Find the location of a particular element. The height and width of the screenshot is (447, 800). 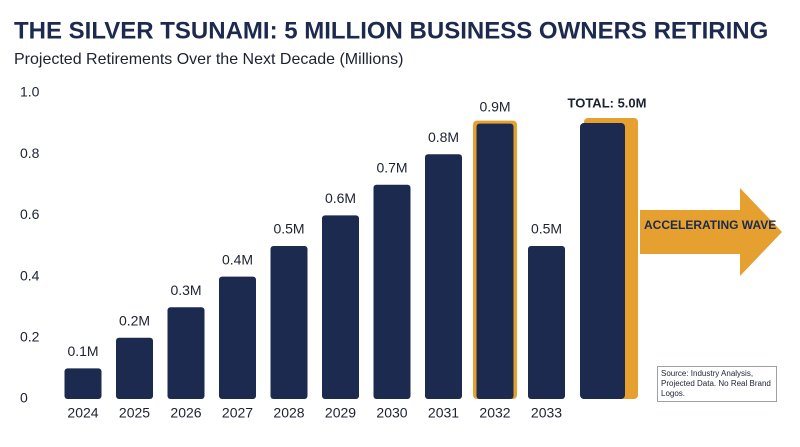

data-label: 0.3M is located at coordinates (185, 290).